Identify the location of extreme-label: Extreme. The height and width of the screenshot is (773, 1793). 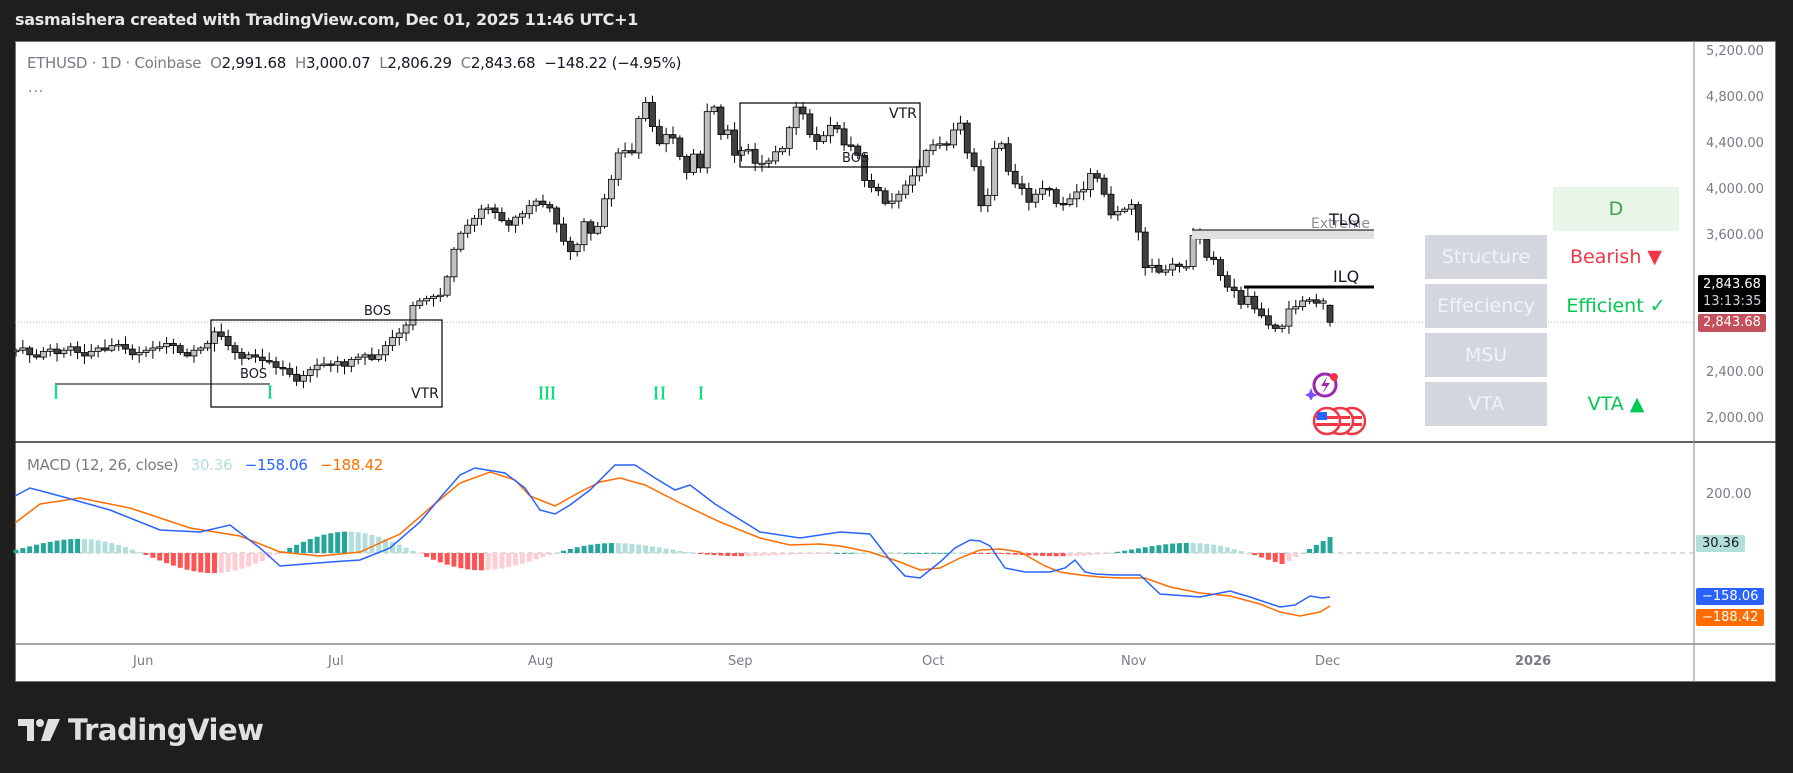
(1340, 224).